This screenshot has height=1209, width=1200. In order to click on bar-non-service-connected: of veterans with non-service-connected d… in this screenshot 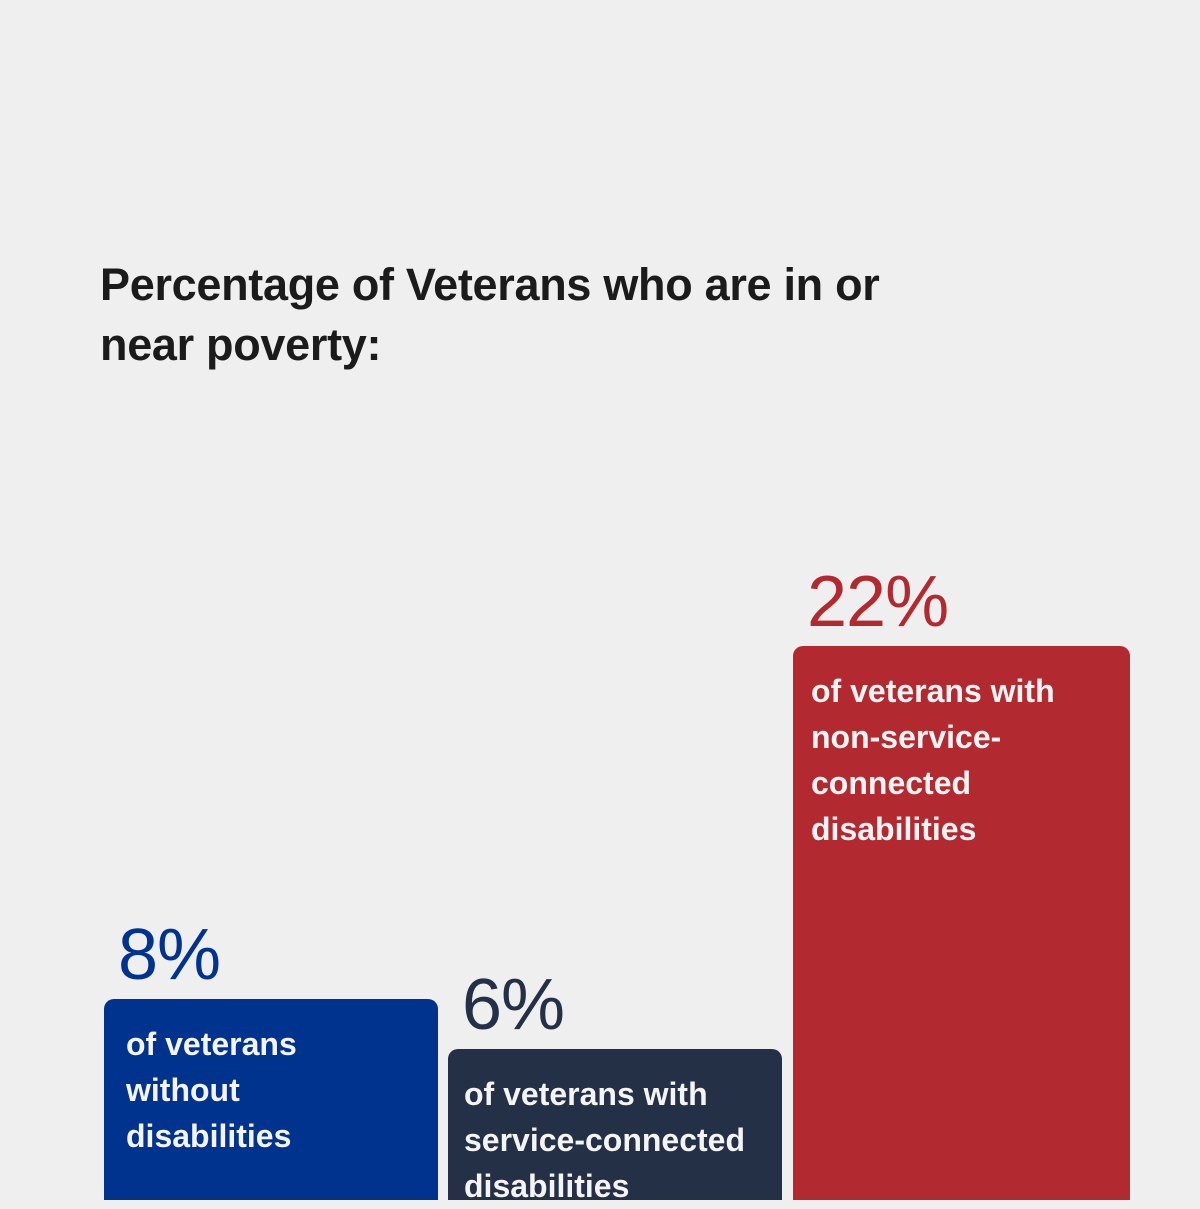, I will do `click(961, 923)`.